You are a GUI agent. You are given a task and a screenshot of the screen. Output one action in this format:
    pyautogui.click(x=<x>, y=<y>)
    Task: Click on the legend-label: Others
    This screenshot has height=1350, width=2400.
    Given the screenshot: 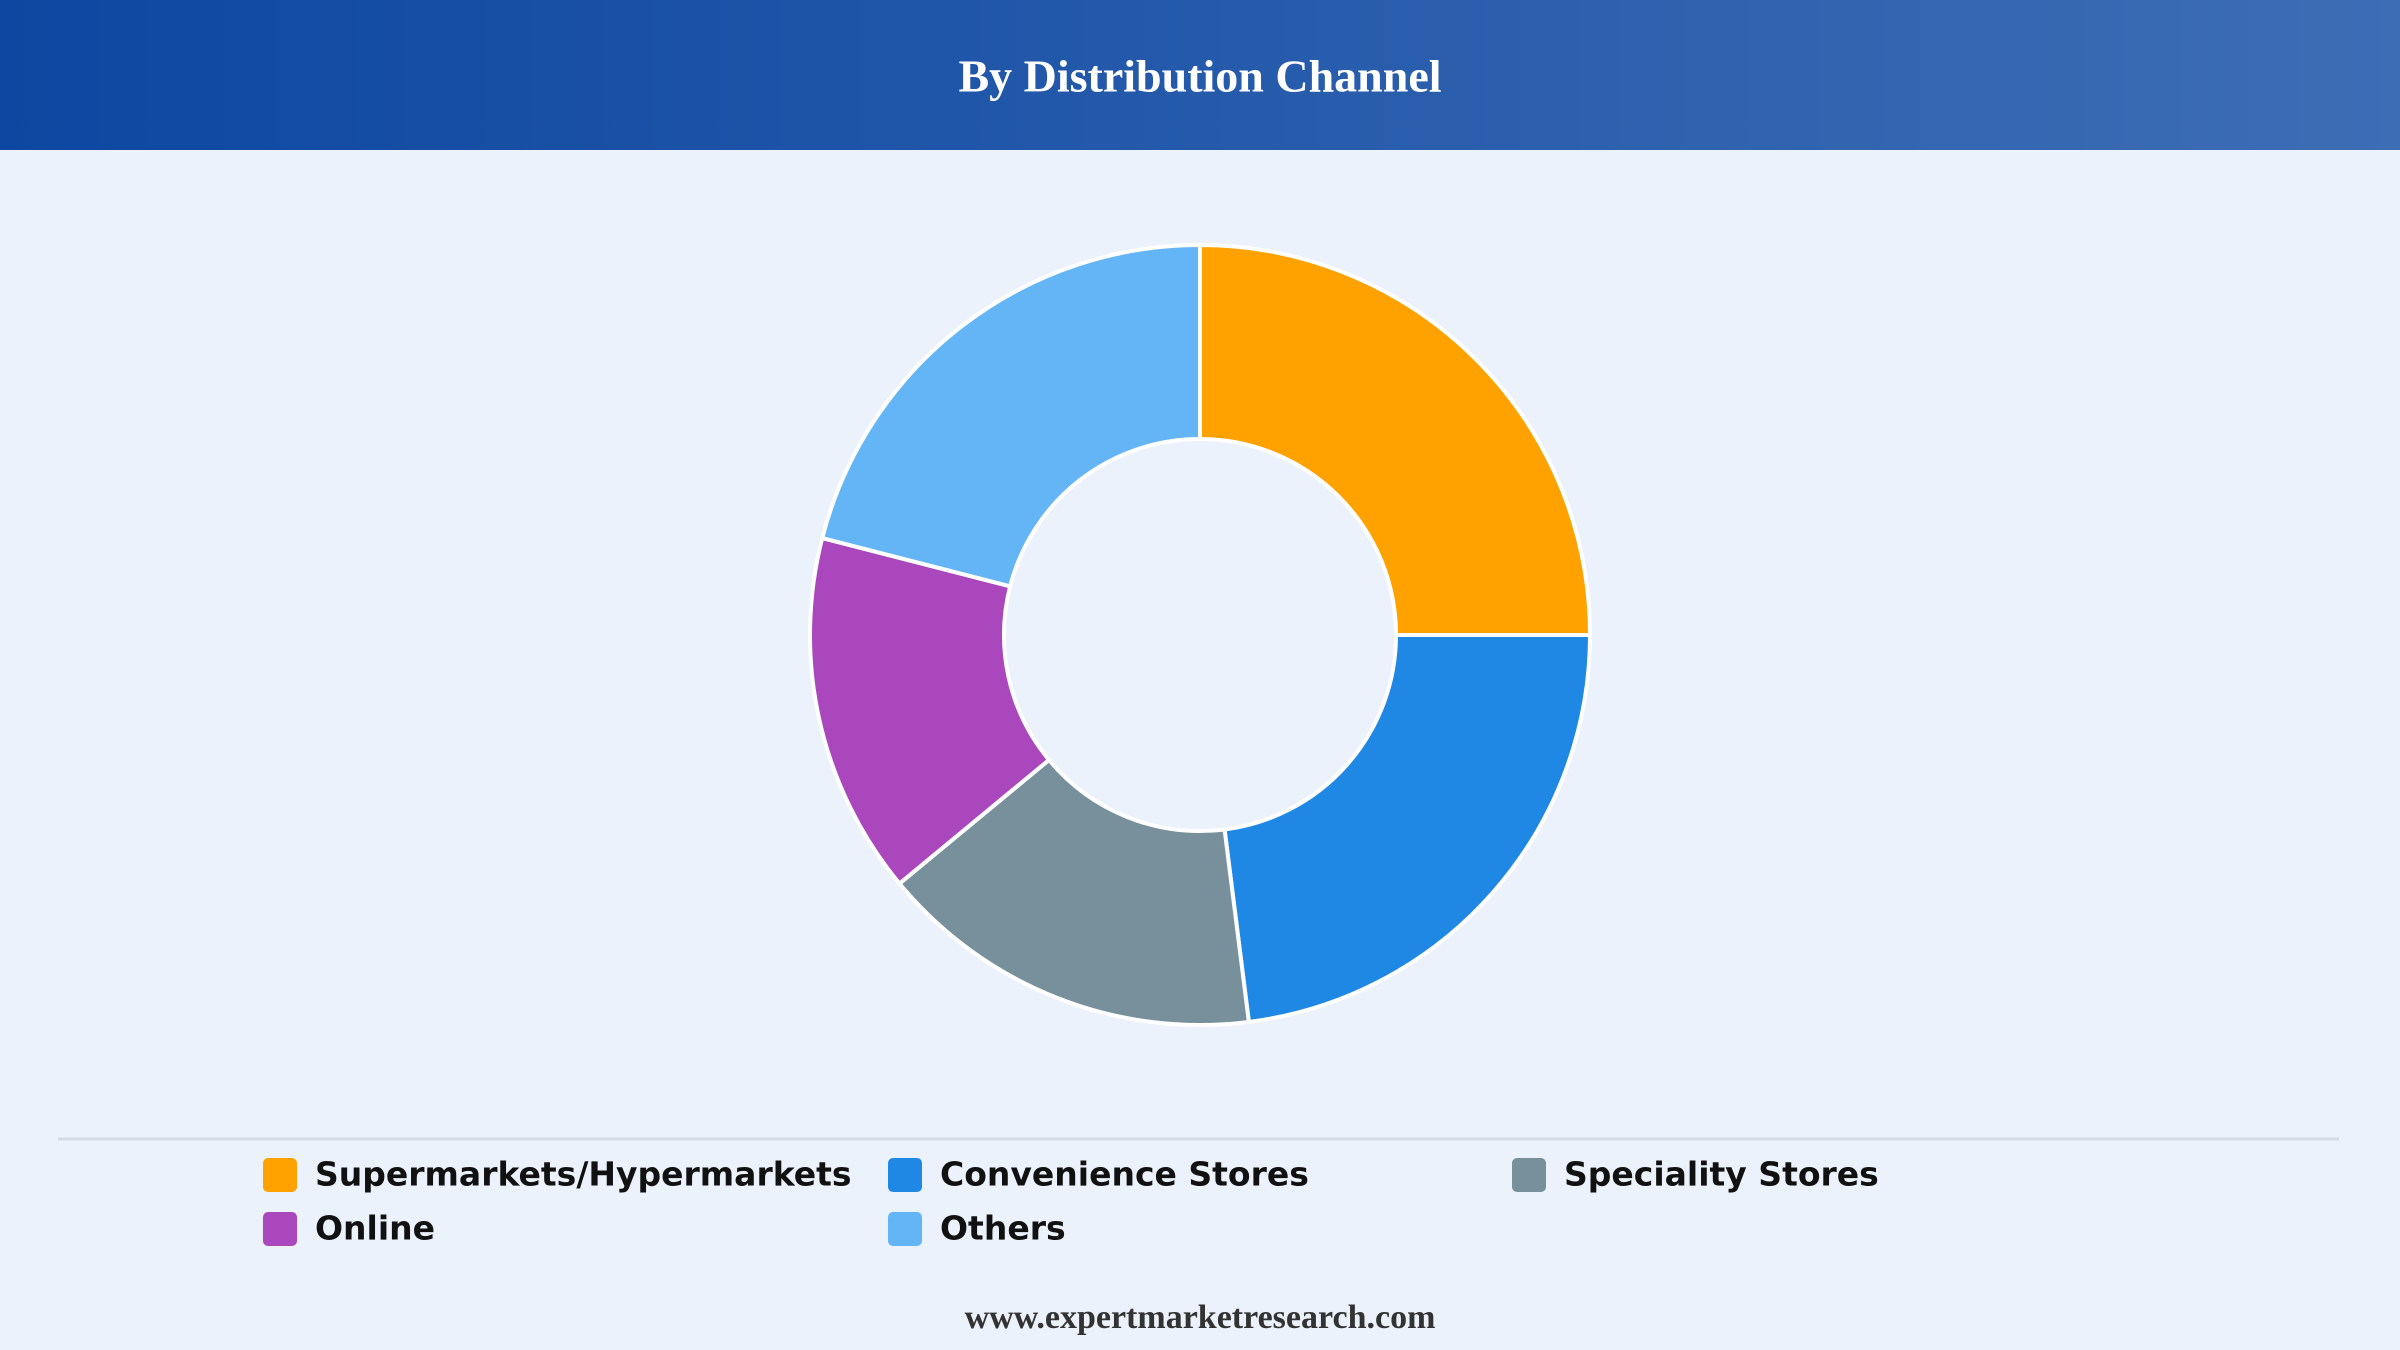 What is the action you would take?
    pyautogui.click(x=1003, y=1228)
    